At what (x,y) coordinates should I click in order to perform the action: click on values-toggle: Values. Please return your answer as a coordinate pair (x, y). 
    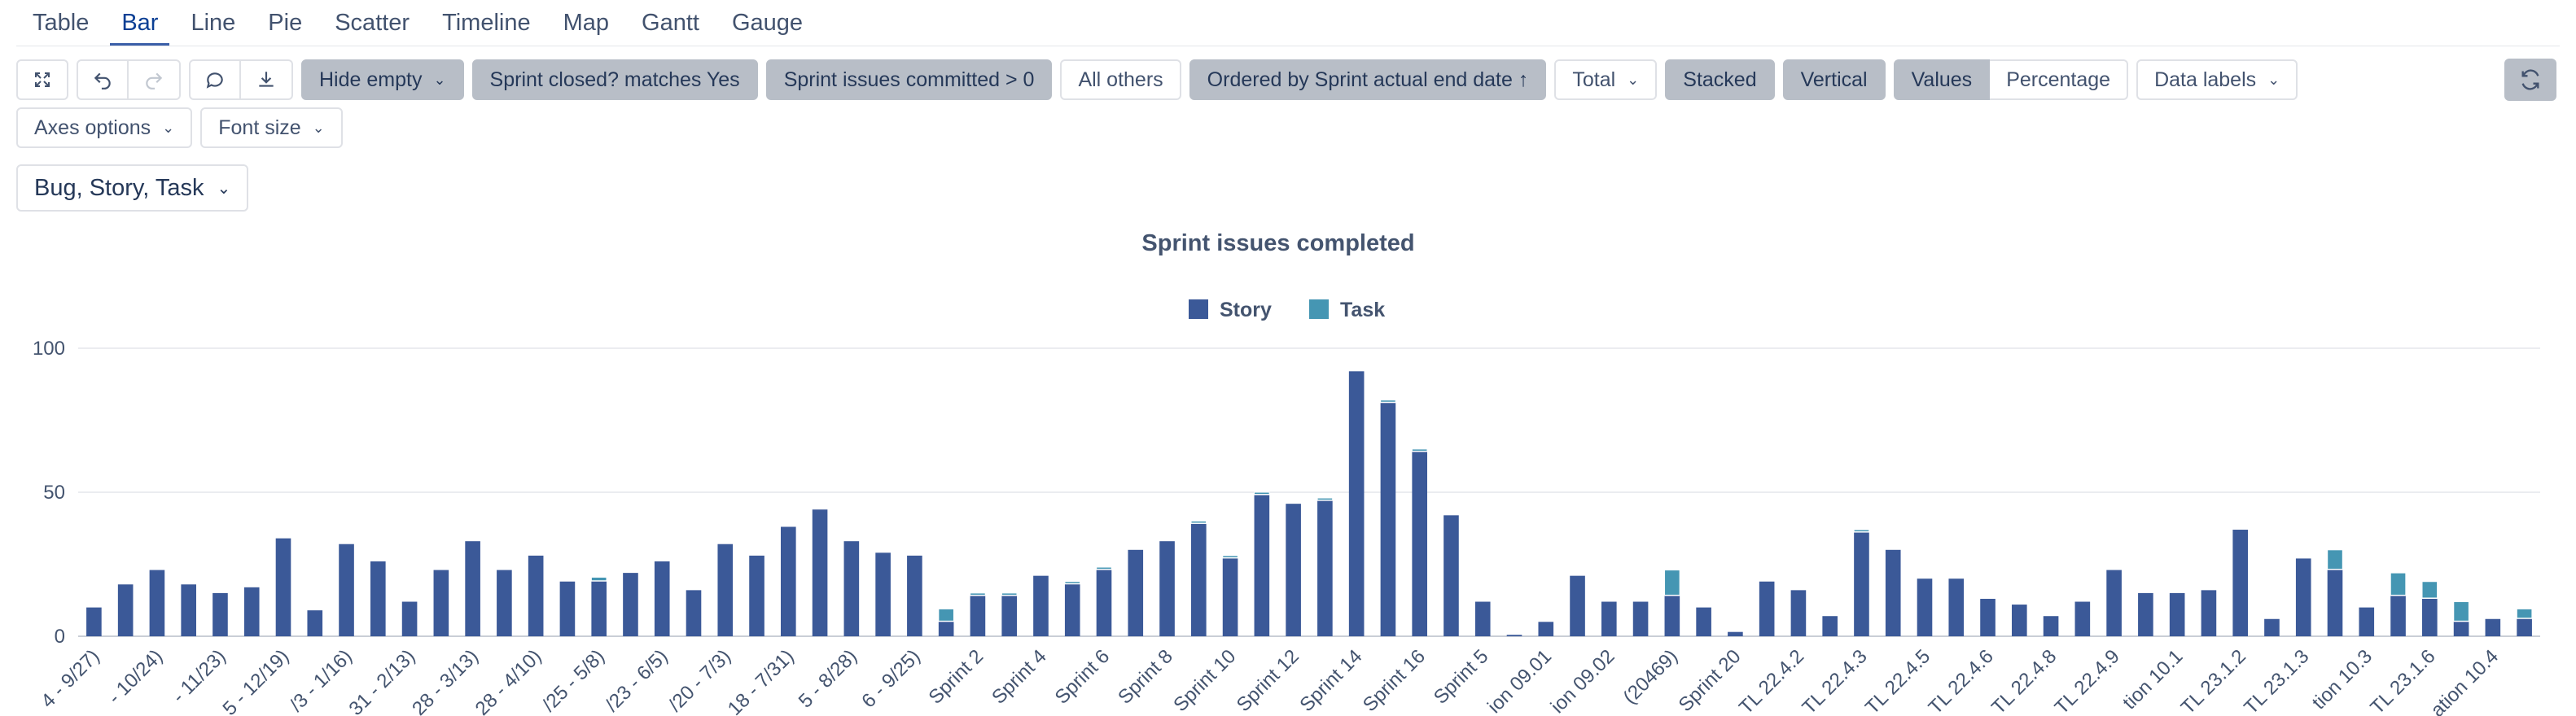
    Looking at the image, I should click on (1942, 79).